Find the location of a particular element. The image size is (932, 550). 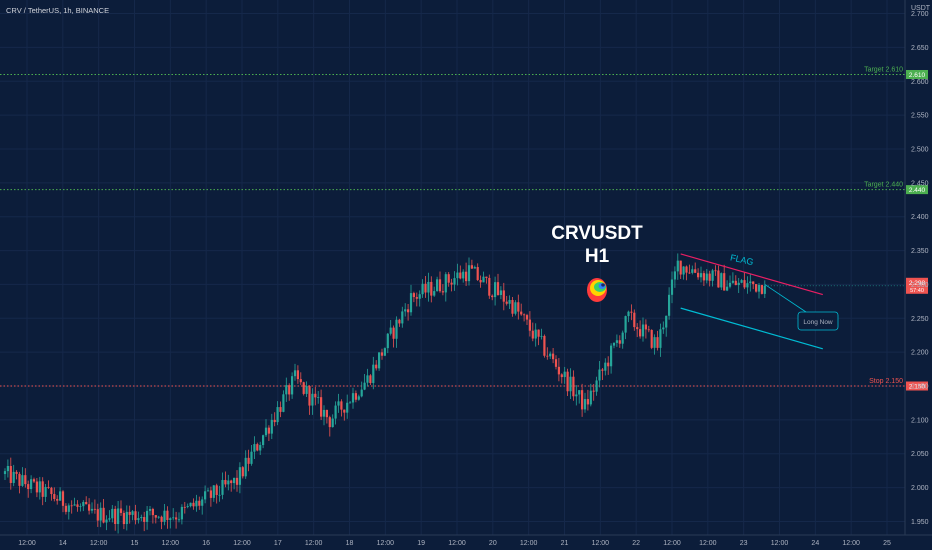

time-tick: 21 is located at coordinates (565, 543).